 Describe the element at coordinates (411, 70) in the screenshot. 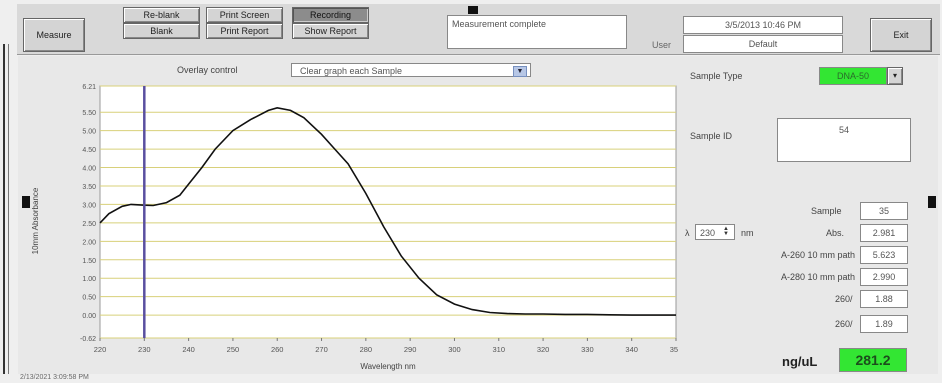

I see `overlay-select: Clear graph each Sample ▼` at that location.